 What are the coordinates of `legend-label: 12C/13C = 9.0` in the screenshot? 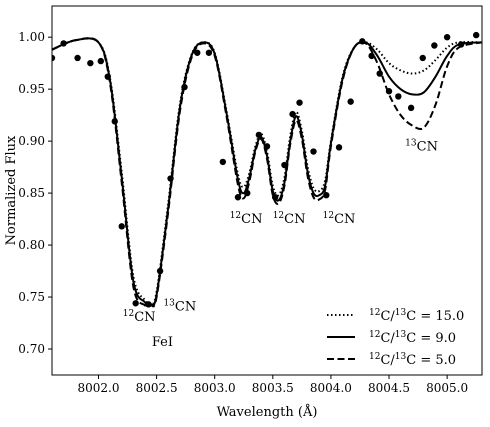 It's located at (412, 338).